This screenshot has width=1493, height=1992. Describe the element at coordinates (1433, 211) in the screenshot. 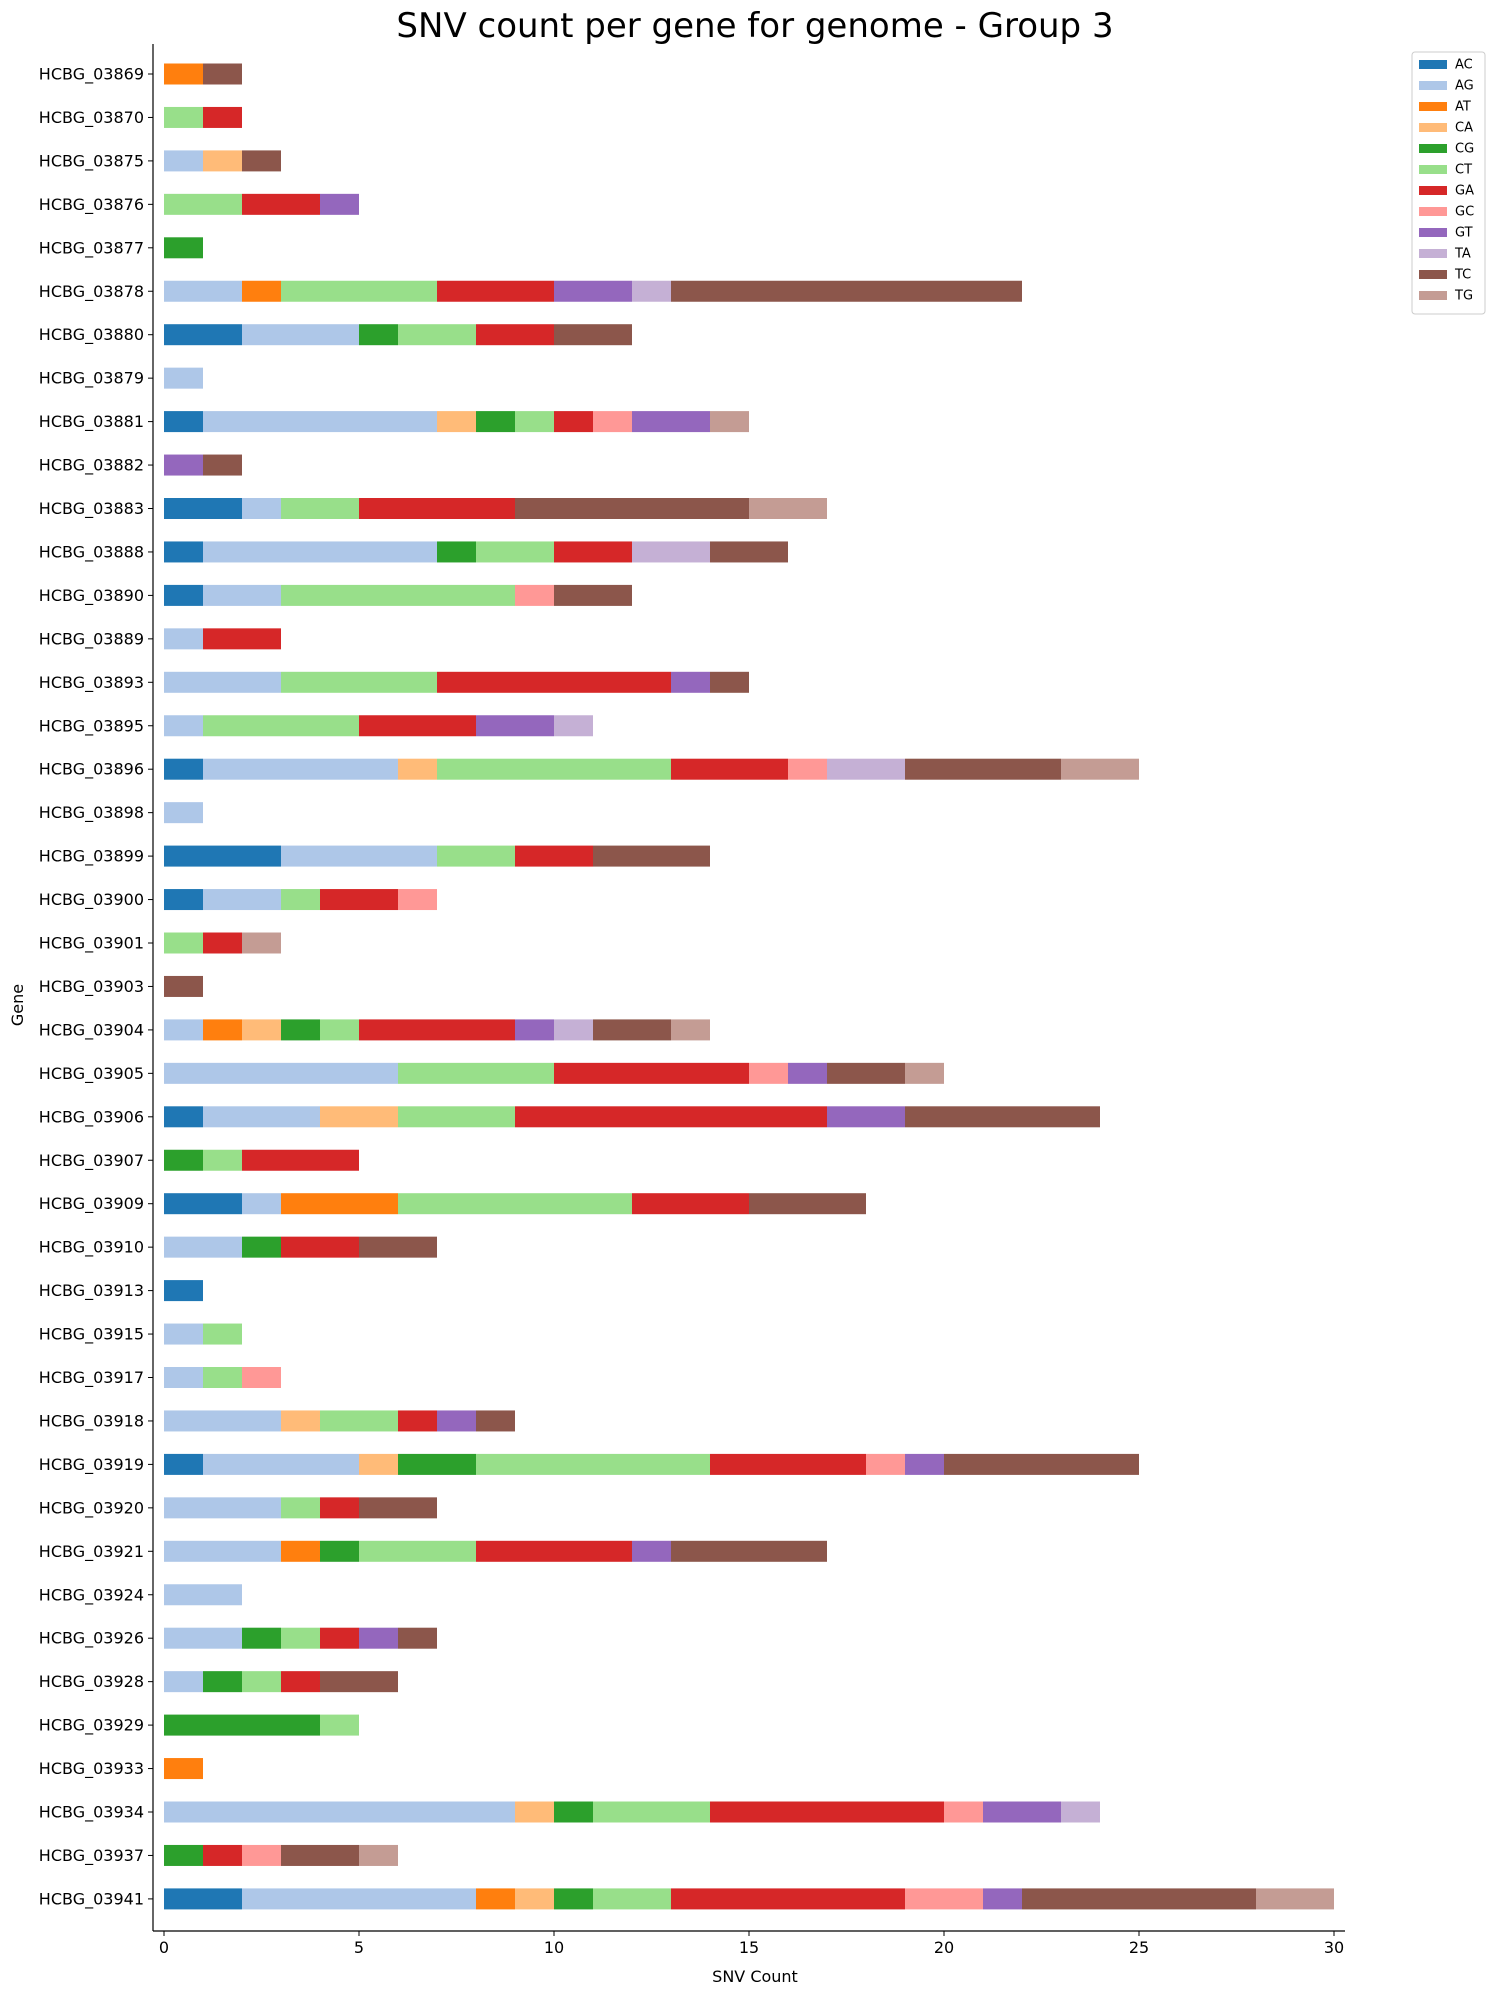

I see `legend-swatch-GC` at that location.